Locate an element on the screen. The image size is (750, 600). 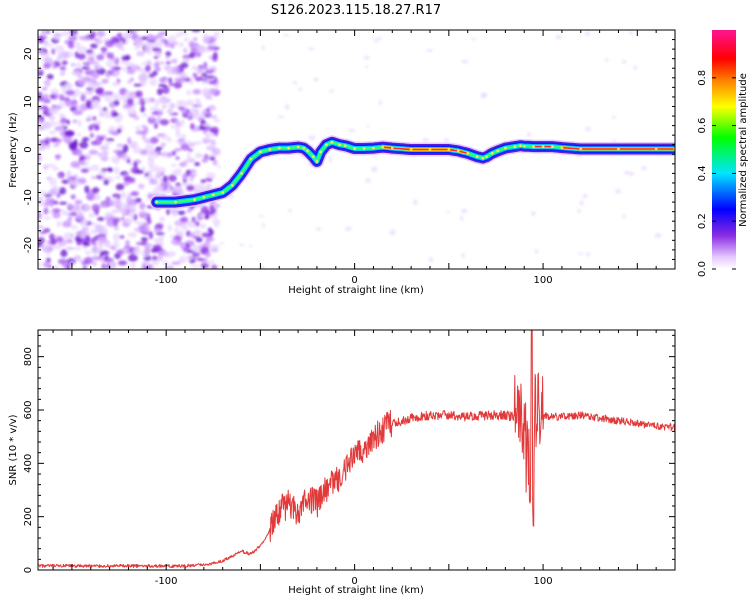
snr-y-tick-label: 600 is located at coordinates (28, 409).